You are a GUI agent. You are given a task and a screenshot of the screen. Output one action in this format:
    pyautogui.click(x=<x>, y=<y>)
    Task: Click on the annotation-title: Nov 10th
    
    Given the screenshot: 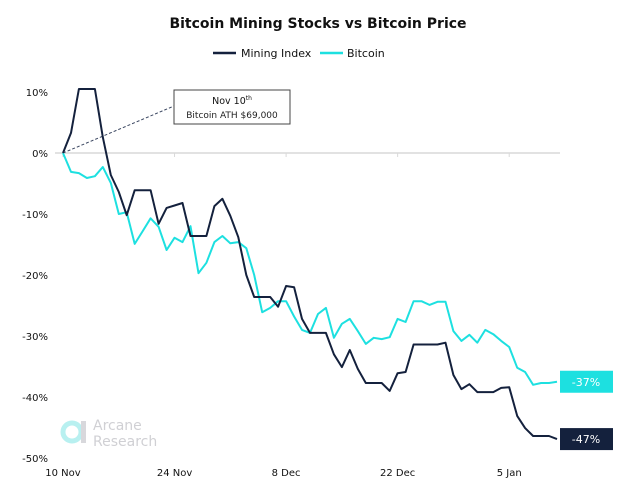 What is the action you would take?
    pyautogui.click(x=232, y=101)
    